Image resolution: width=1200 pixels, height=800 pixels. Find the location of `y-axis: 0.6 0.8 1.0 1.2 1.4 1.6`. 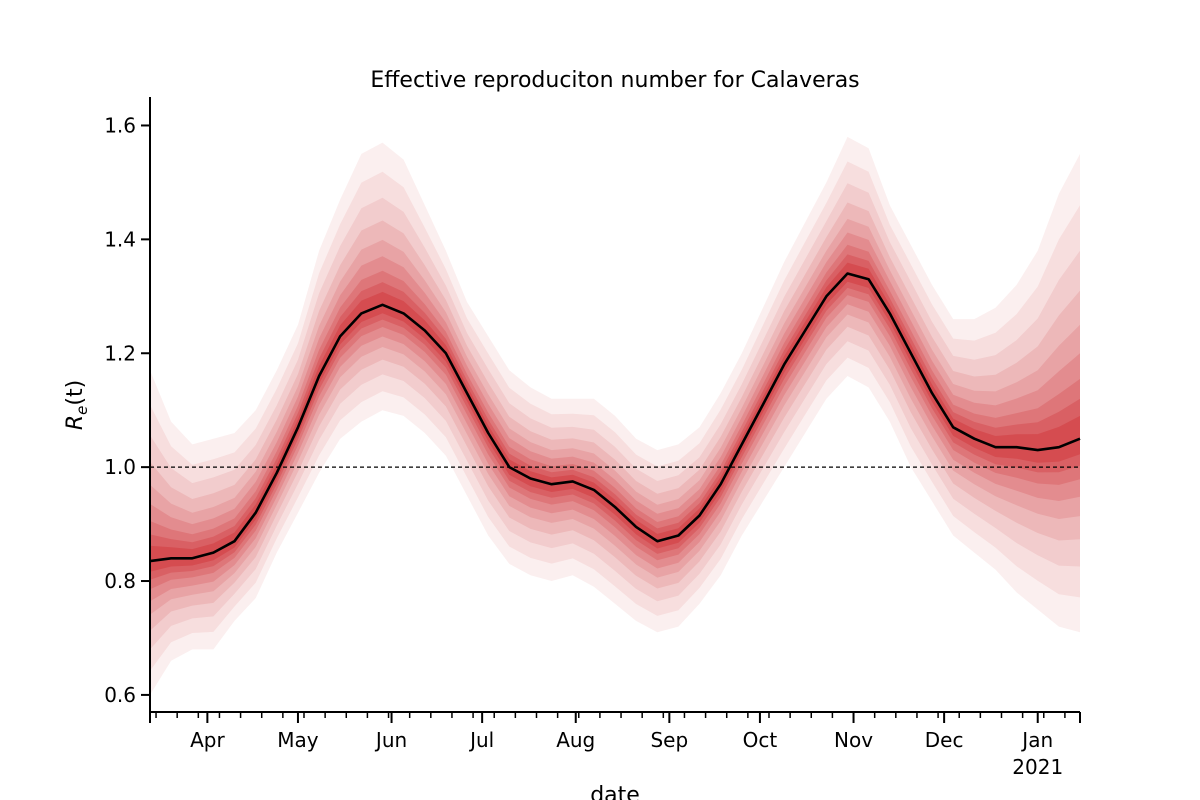

y-axis: 0.6 0.8 1.0 1.2 1.4 1.6 is located at coordinates (127, 404).